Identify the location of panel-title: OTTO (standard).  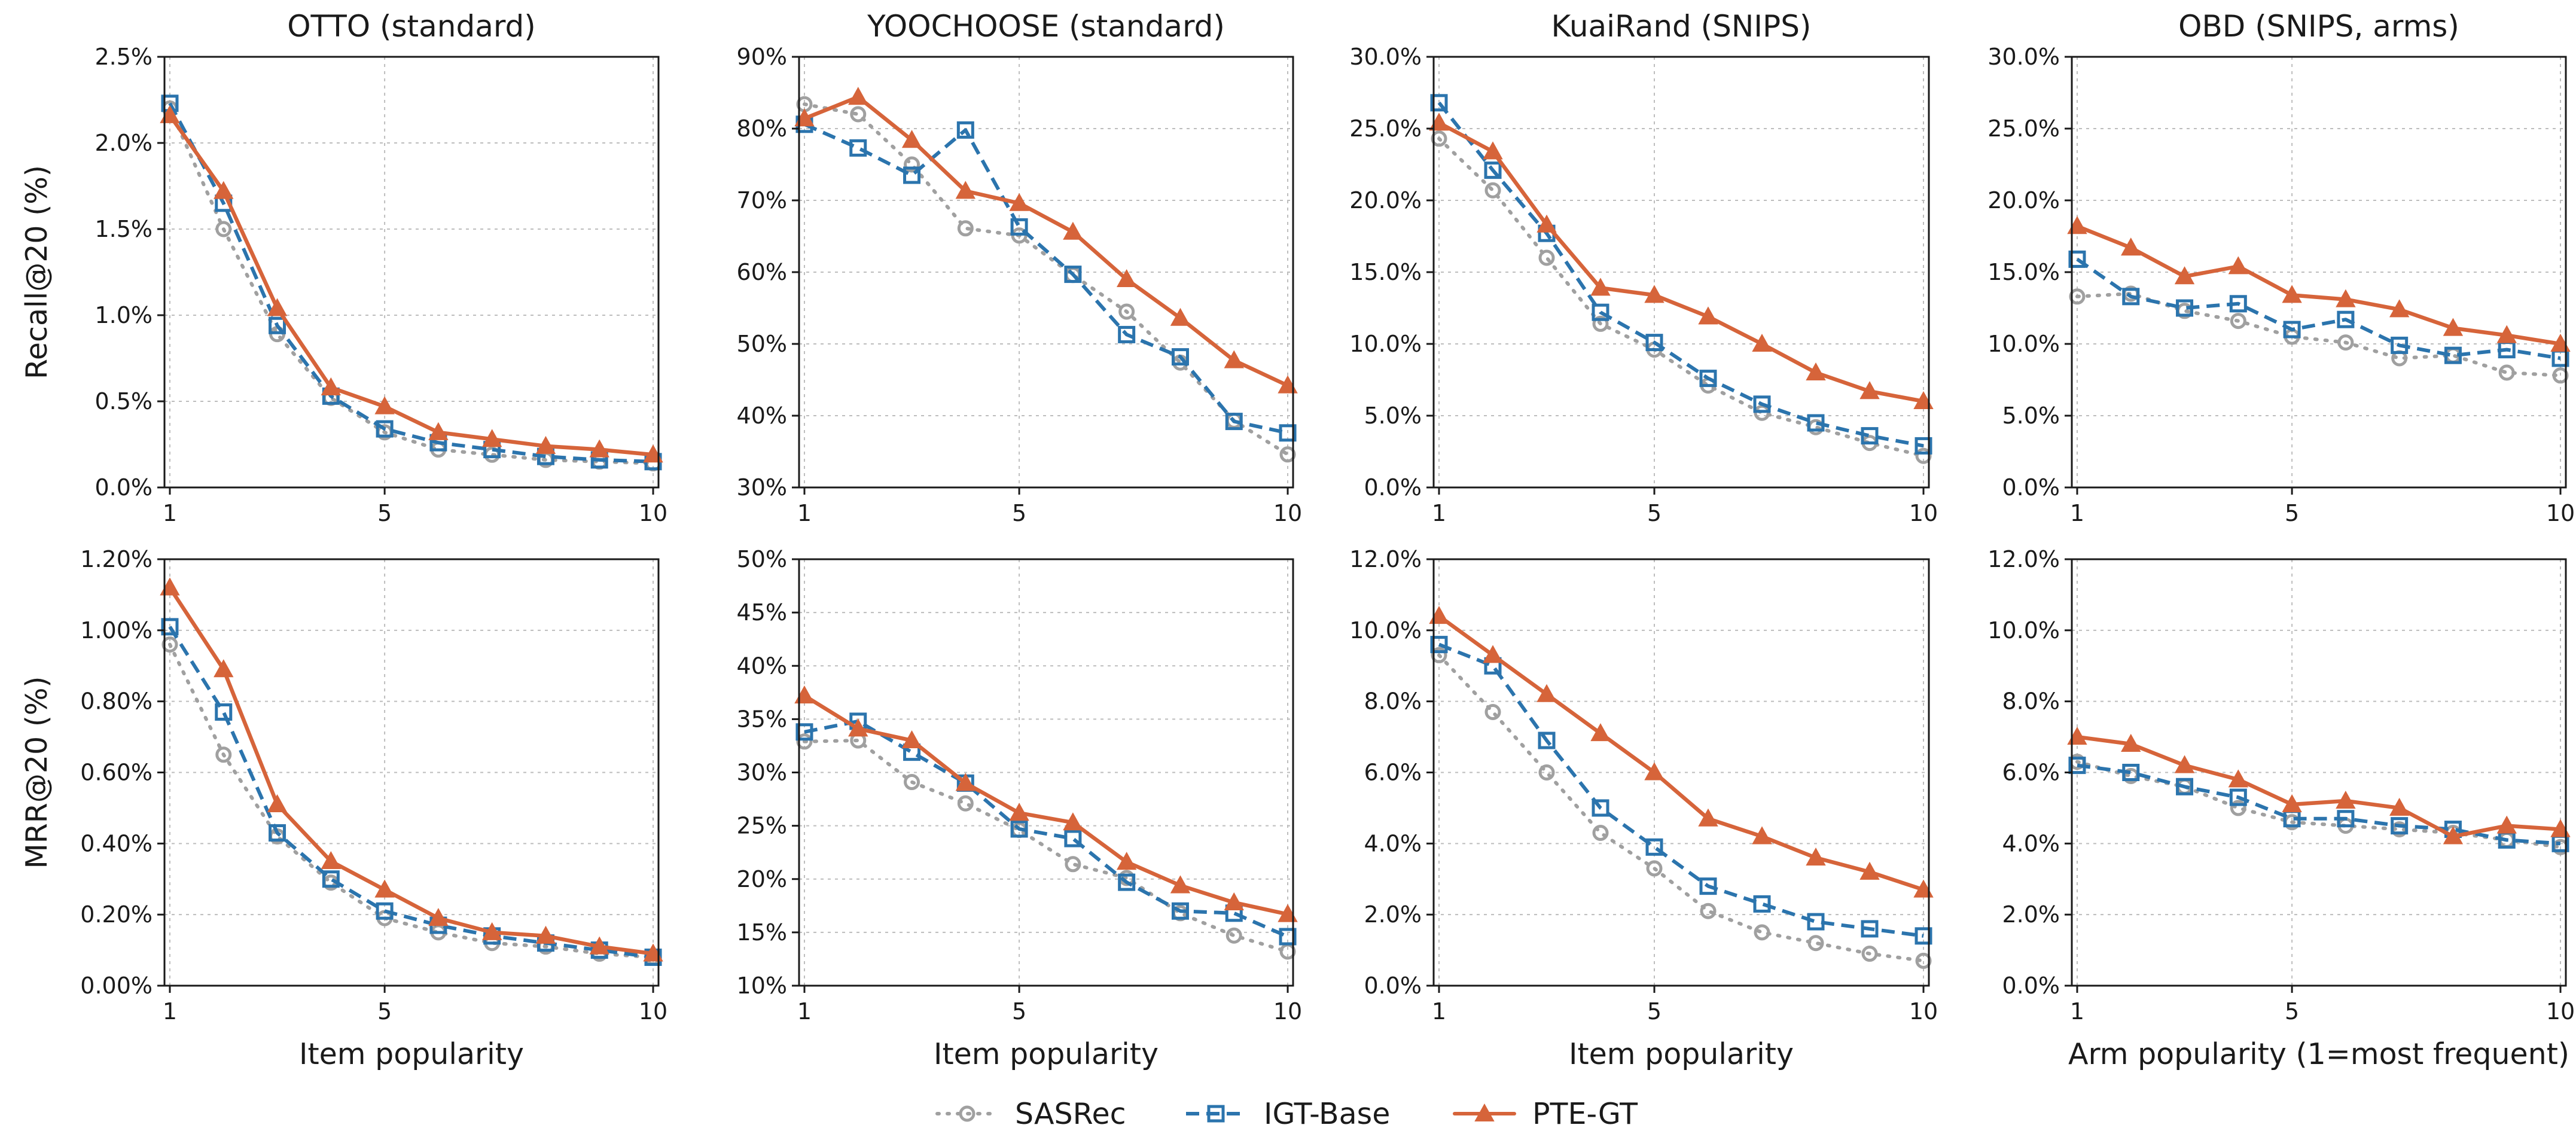
(412, 26).